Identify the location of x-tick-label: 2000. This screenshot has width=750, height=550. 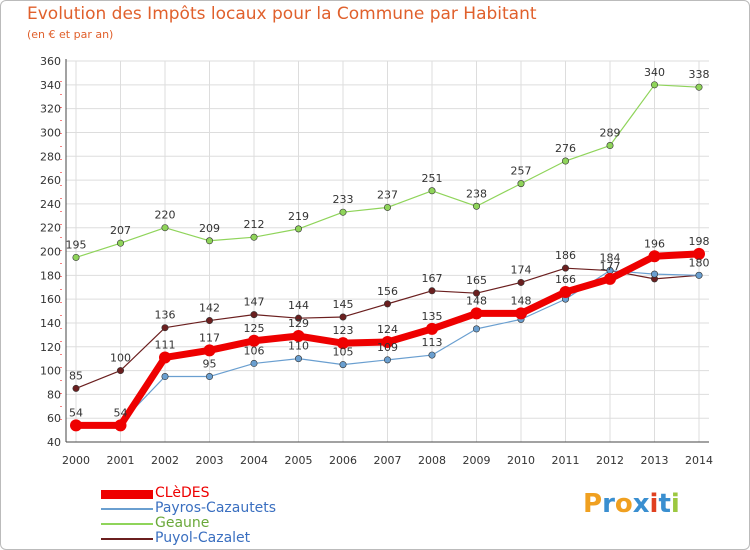
(76, 460).